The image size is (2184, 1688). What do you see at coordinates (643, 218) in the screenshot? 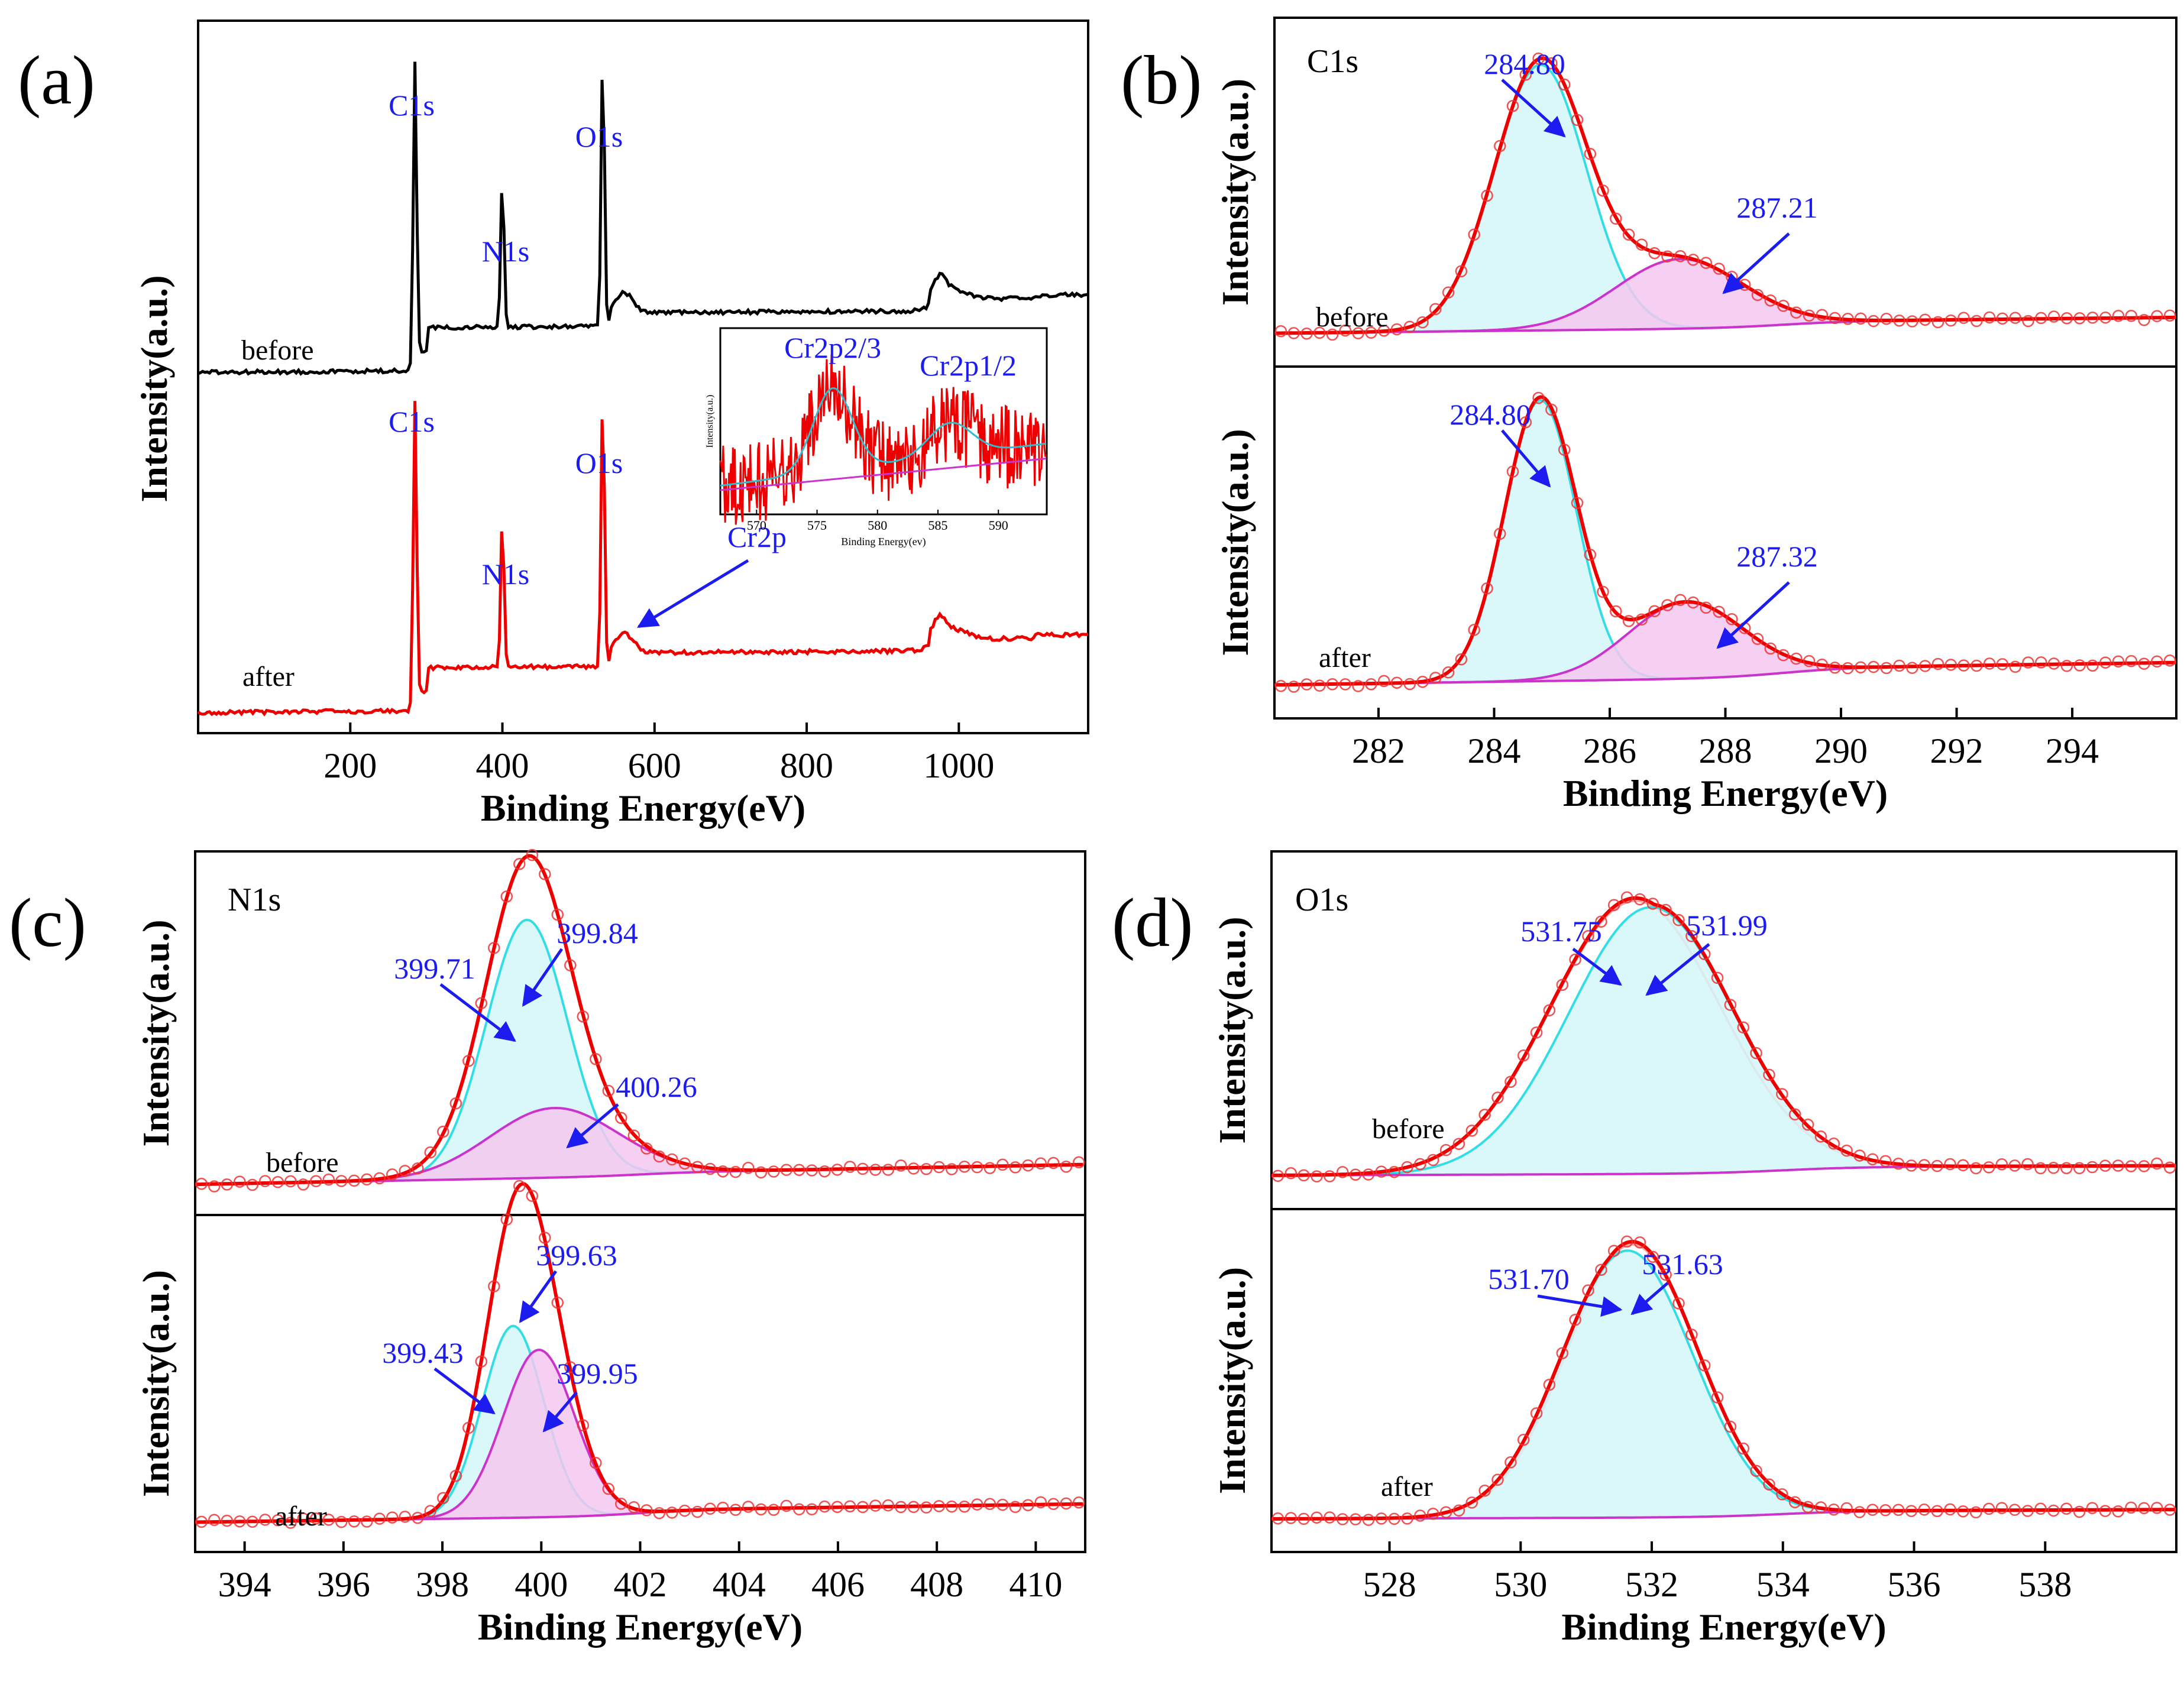
I see `survey-series-before` at bounding box center [643, 218].